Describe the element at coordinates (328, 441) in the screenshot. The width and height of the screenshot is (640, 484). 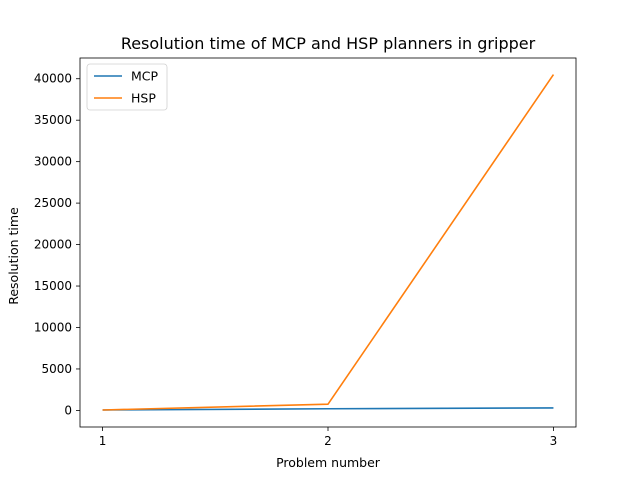
I see `x-tick-label: 2` at that location.